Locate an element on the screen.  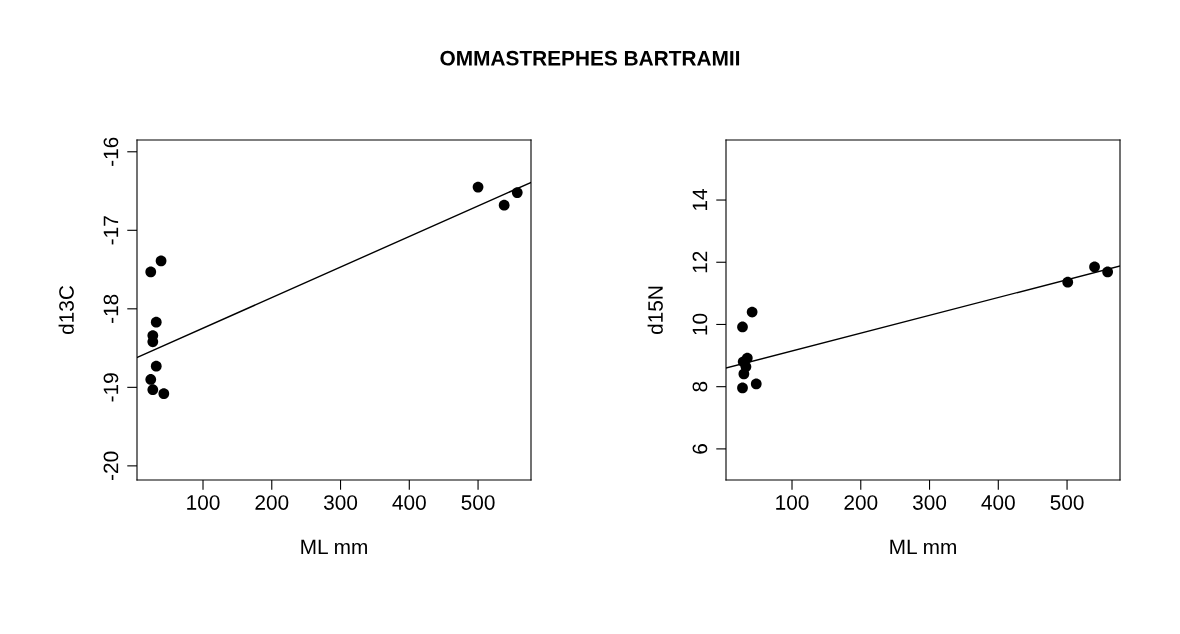
y-tick-label: -18 is located at coordinates (111, 308).